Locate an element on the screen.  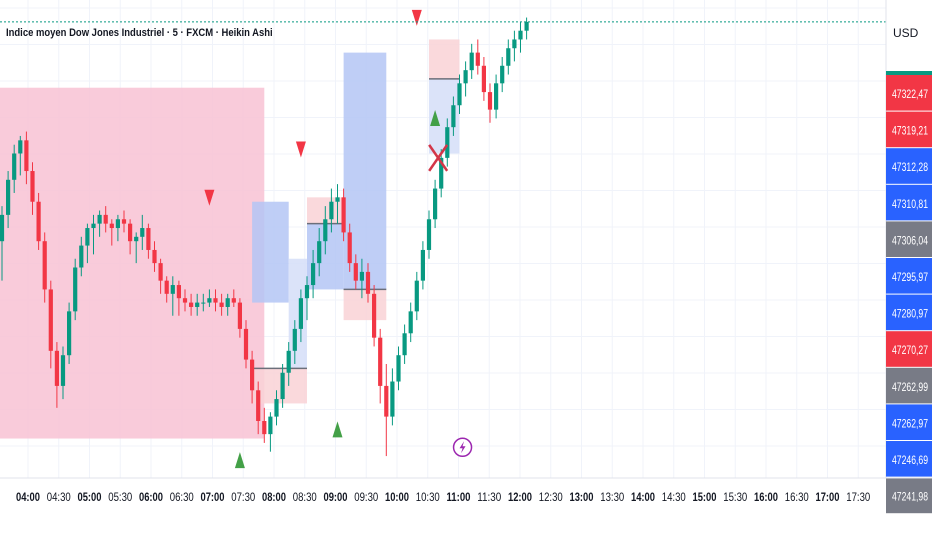
price-label-text: 47310,81 is located at coordinates (910, 204).